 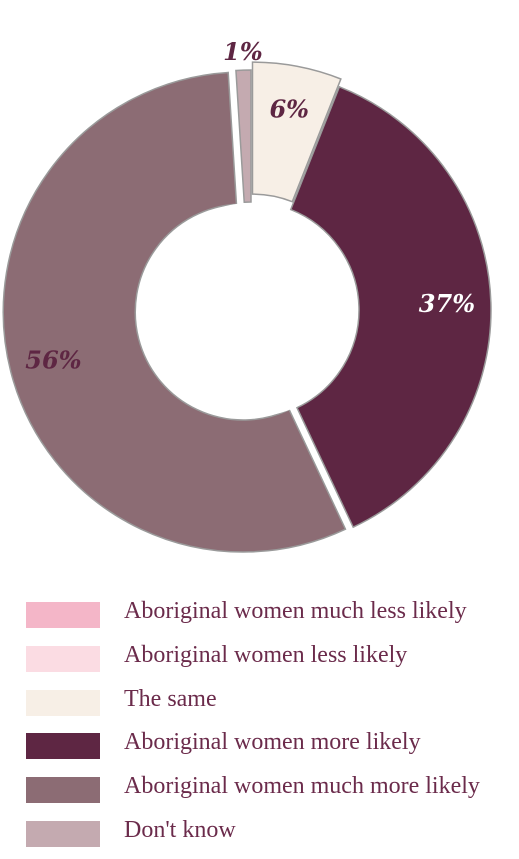 What do you see at coordinates (243, 51) in the screenshot?
I see `slice-value-label: 1%` at bounding box center [243, 51].